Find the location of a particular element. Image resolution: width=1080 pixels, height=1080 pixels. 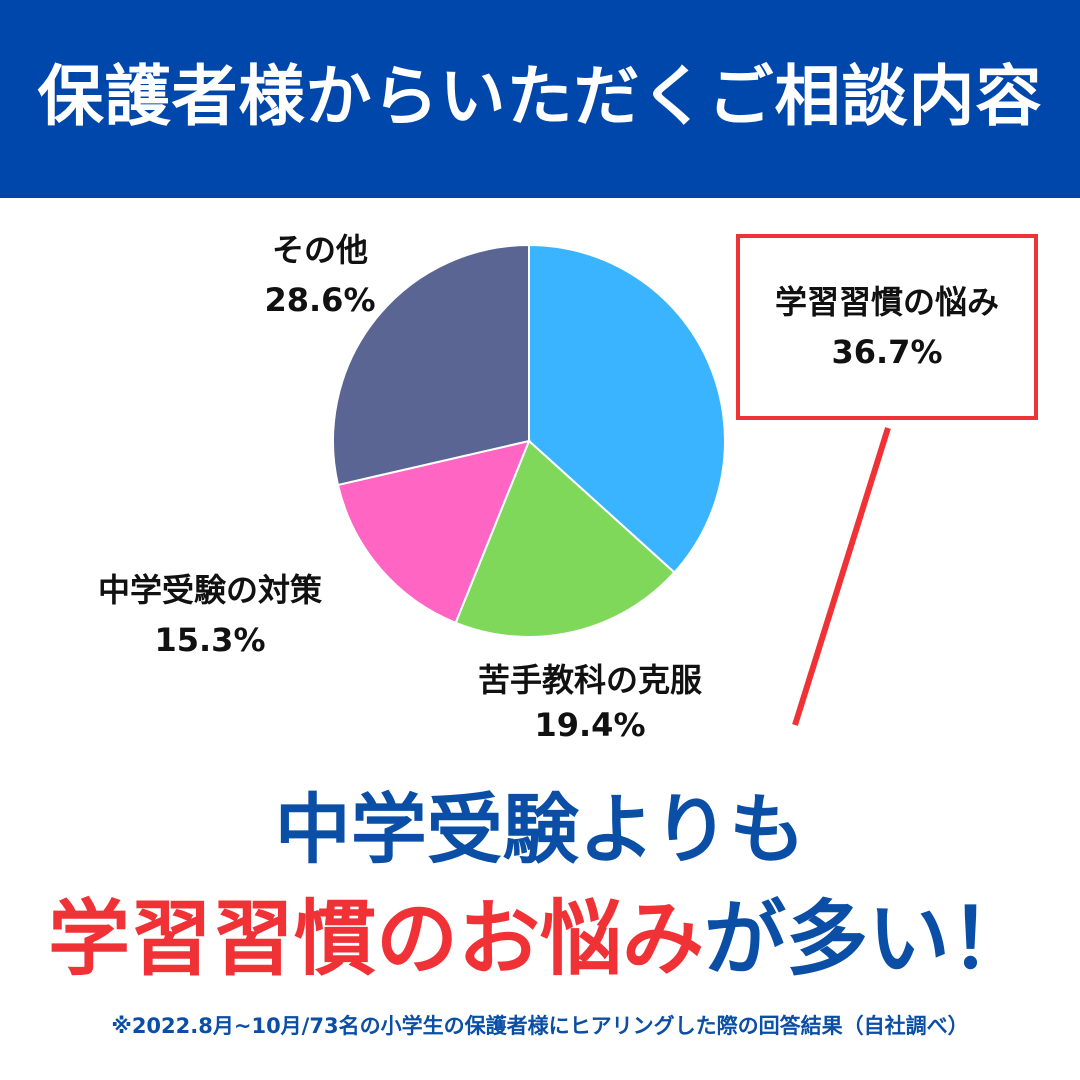

pie-slice-other is located at coordinates (431, 365).